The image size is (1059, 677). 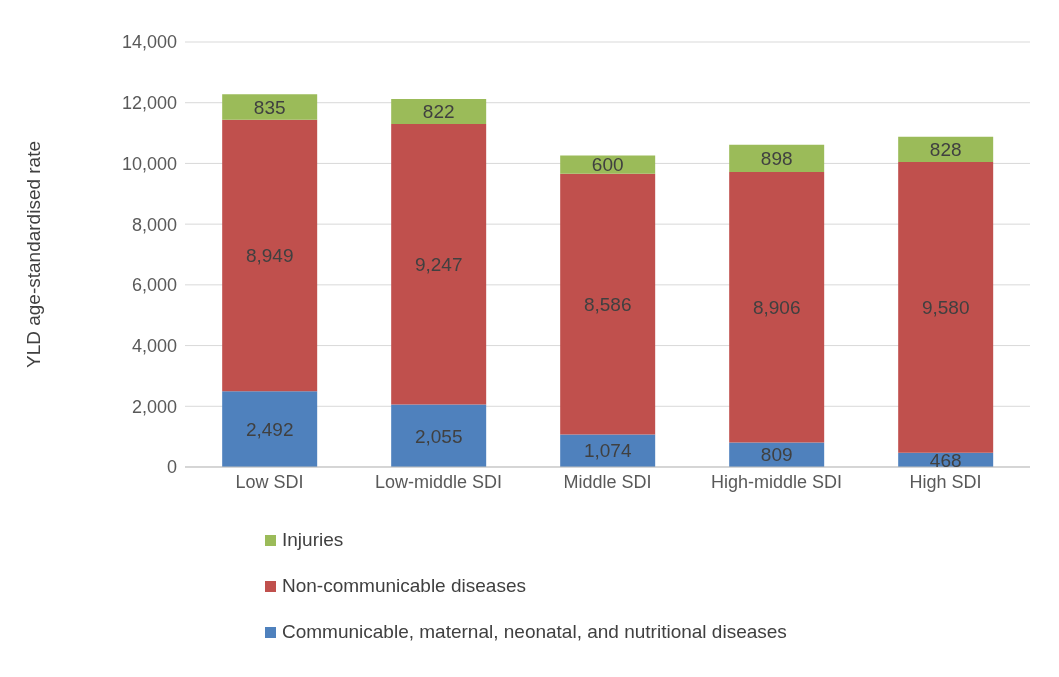 I want to click on legend-label: Communicable, maternal, neonatal, and nutritional diseases, so click(x=534, y=632).